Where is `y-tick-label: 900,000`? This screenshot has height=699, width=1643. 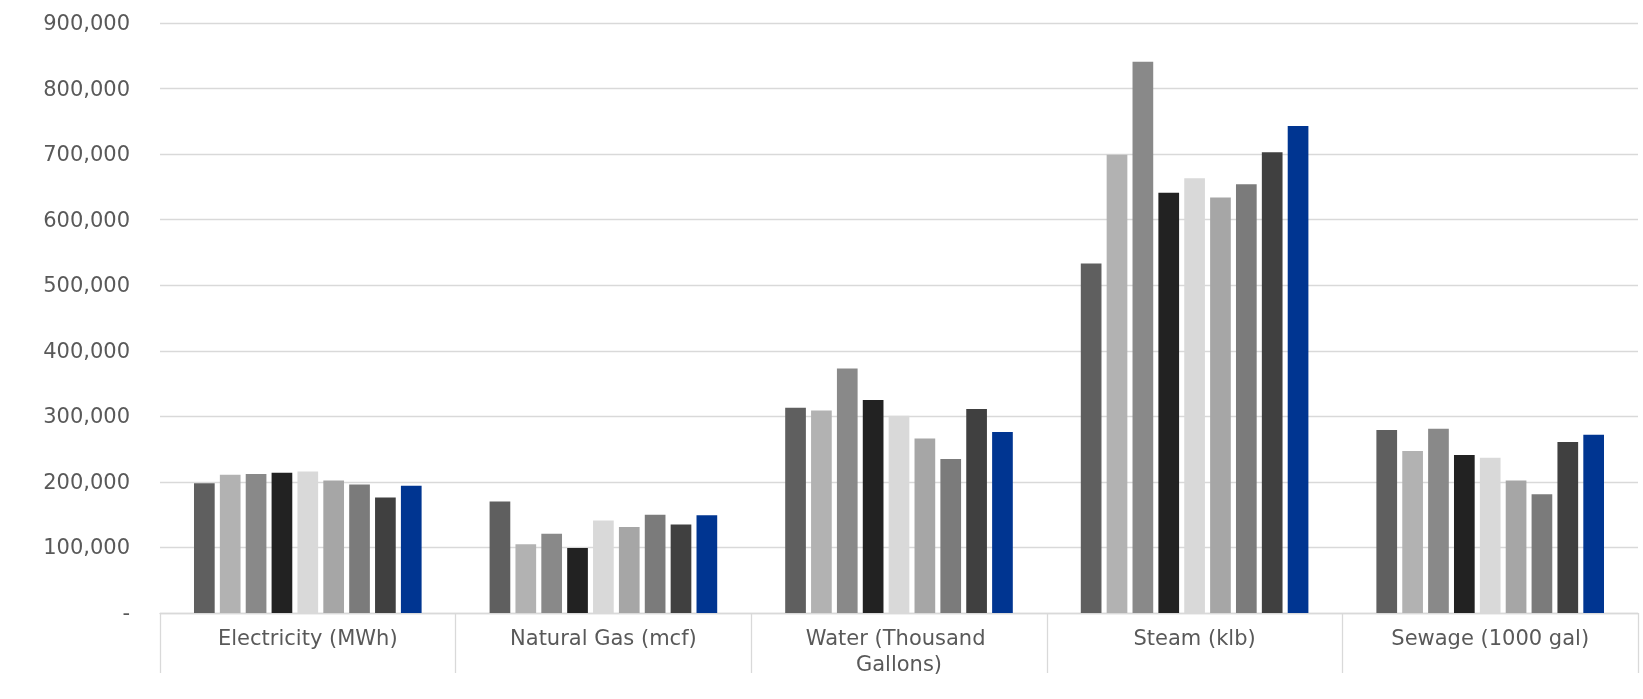
y-tick-label: 900,000 is located at coordinates (86, 23).